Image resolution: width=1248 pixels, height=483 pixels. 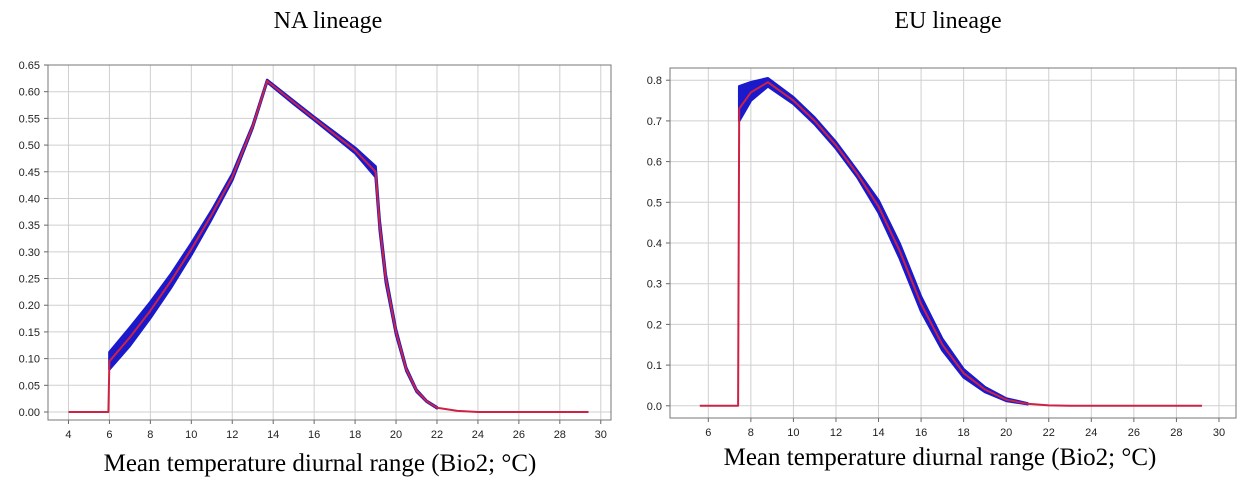 I want to click on y-tick-label: 0.30, so click(x=29, y=253).